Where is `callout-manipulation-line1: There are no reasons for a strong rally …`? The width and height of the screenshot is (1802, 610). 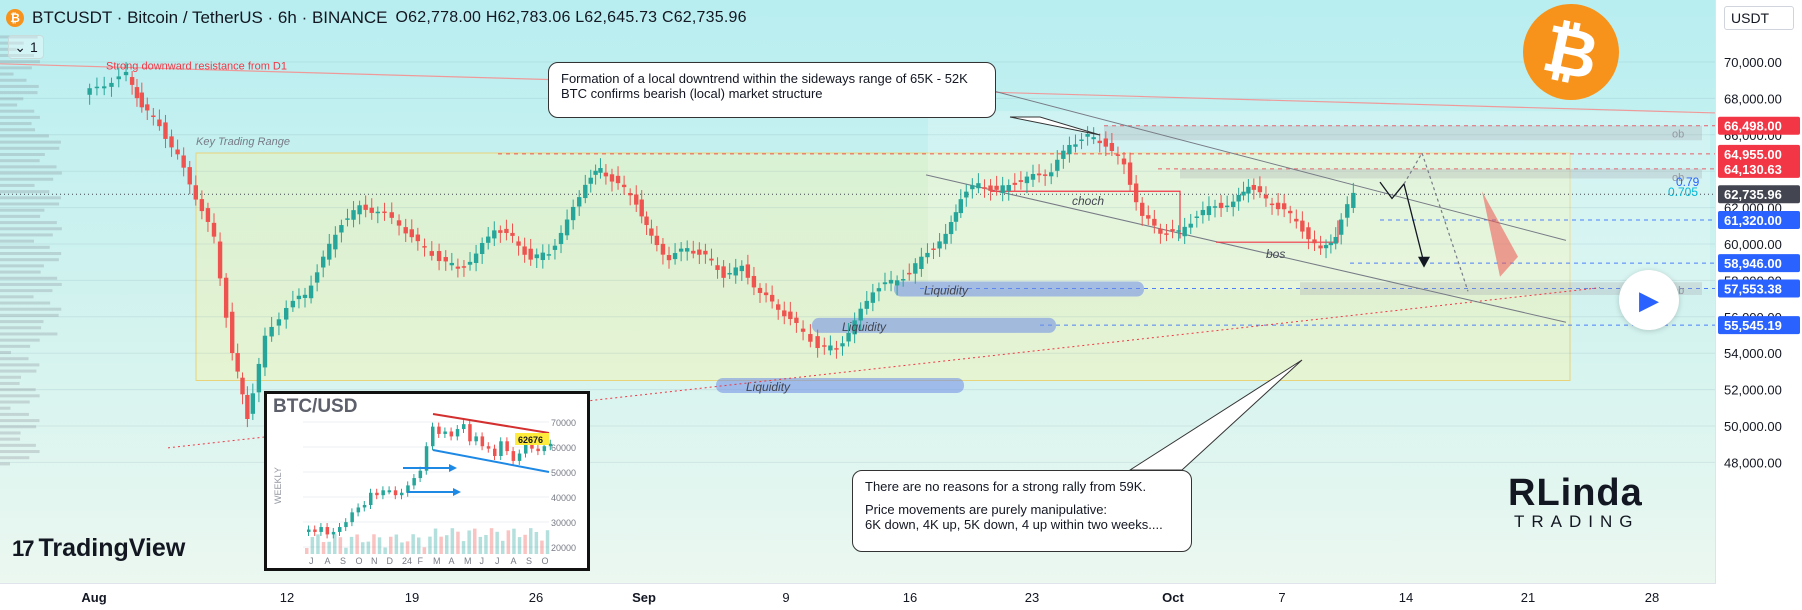 callout-manipulation-line1: There are no reasons for a strong rally … is located at coordinates (1006, 486).